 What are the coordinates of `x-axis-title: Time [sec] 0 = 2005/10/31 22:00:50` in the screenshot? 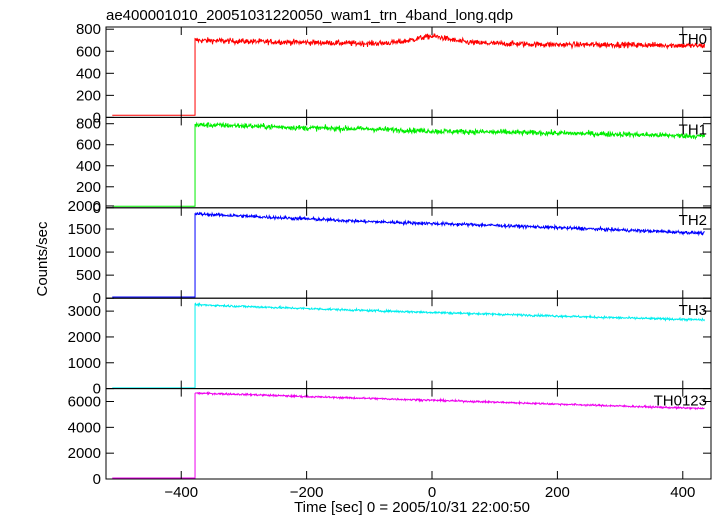 It's located at (412, 507).